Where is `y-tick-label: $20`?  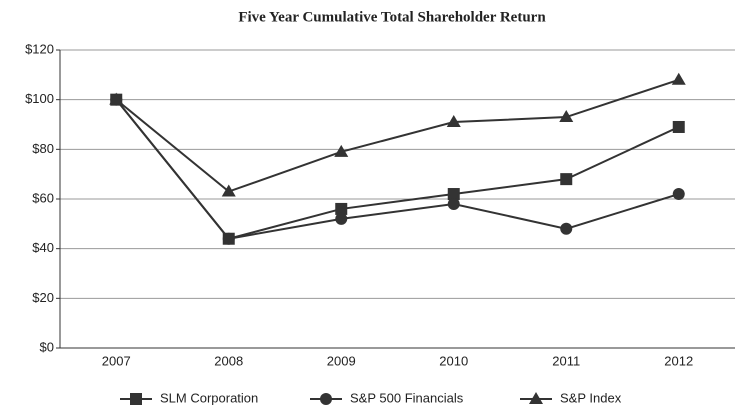
y-tick-label: $20 is located at coordinates (43, 297).